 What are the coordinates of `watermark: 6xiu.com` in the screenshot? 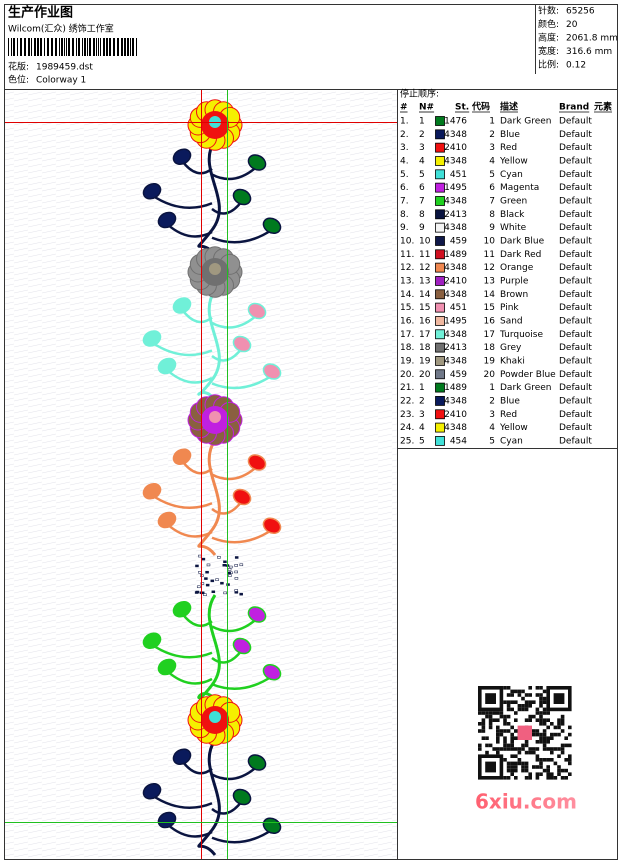 It's located at (526, 802).